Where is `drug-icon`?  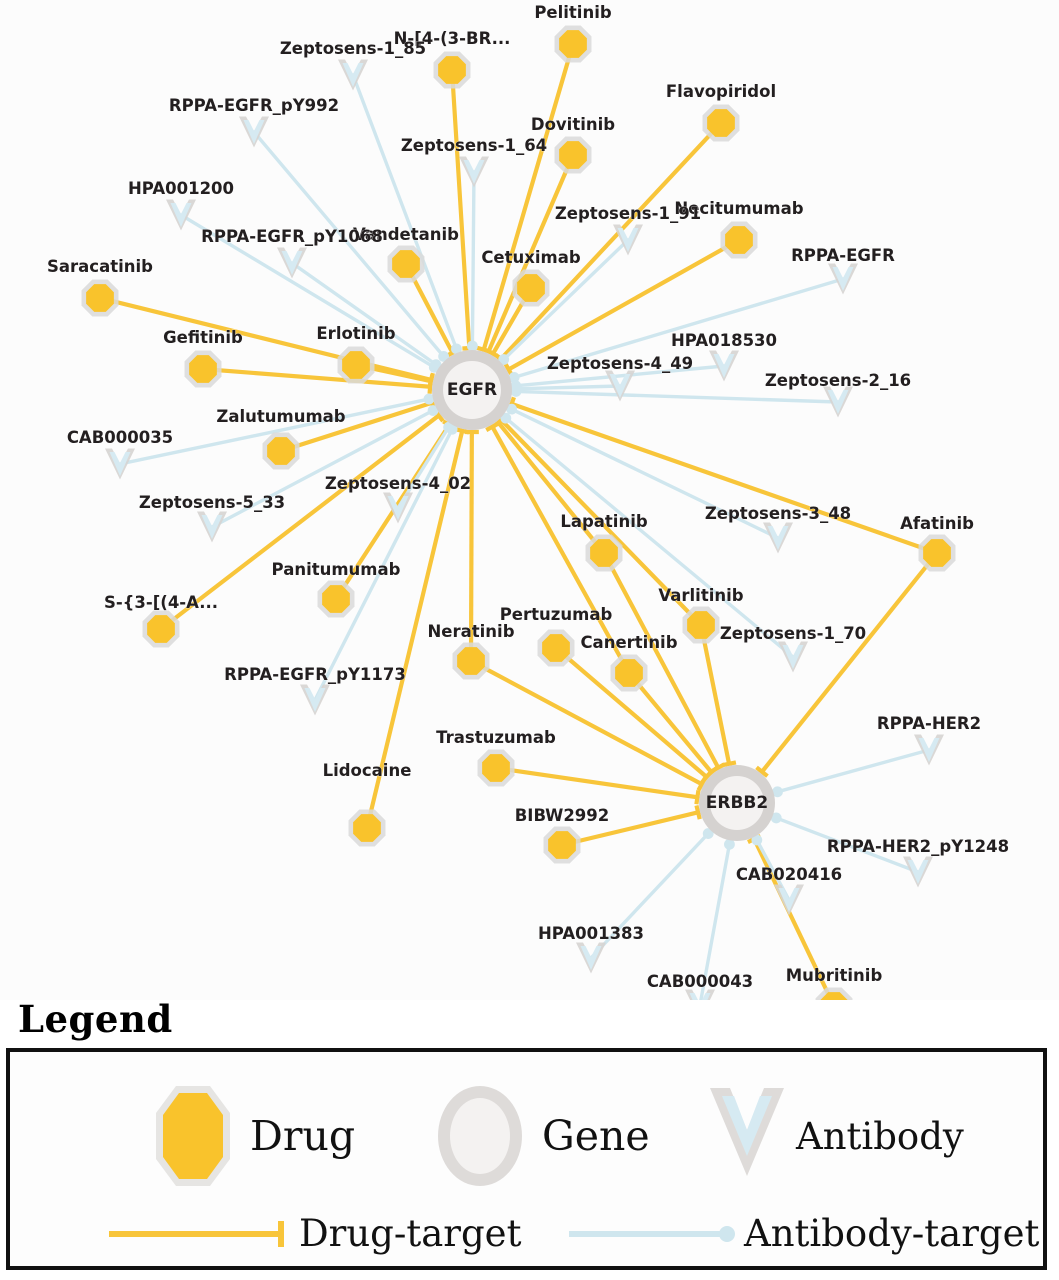 drug-icon is located at coordinates (193, 1136).